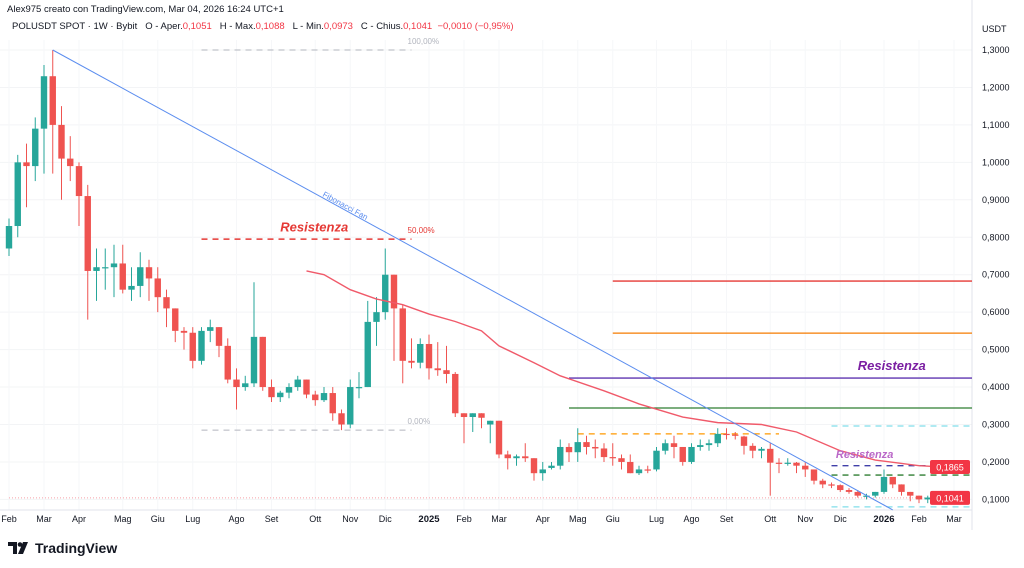  What do you see at coordinates (419, 421) in the screenshot?
I see `fib-level-label: 0,00%` at bounding box center [419, 421].